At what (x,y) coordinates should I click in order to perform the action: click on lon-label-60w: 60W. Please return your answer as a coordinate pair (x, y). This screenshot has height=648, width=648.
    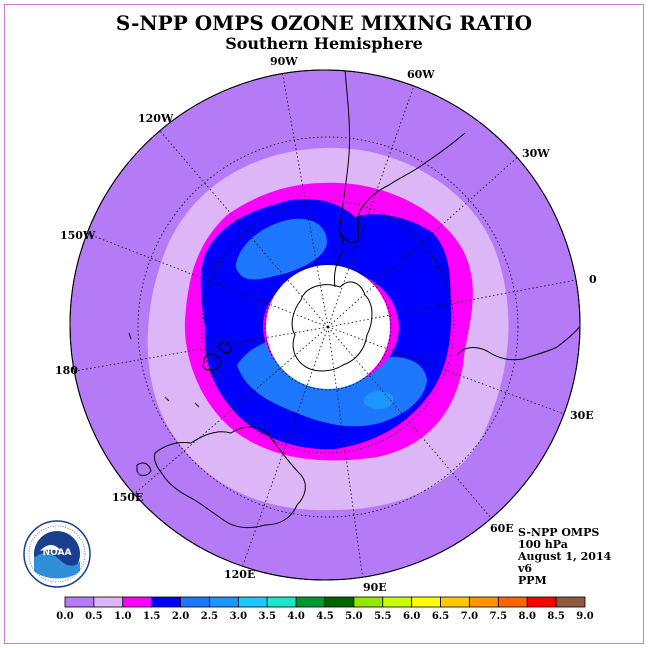
    Looking at the image, I should click on (421, 74).